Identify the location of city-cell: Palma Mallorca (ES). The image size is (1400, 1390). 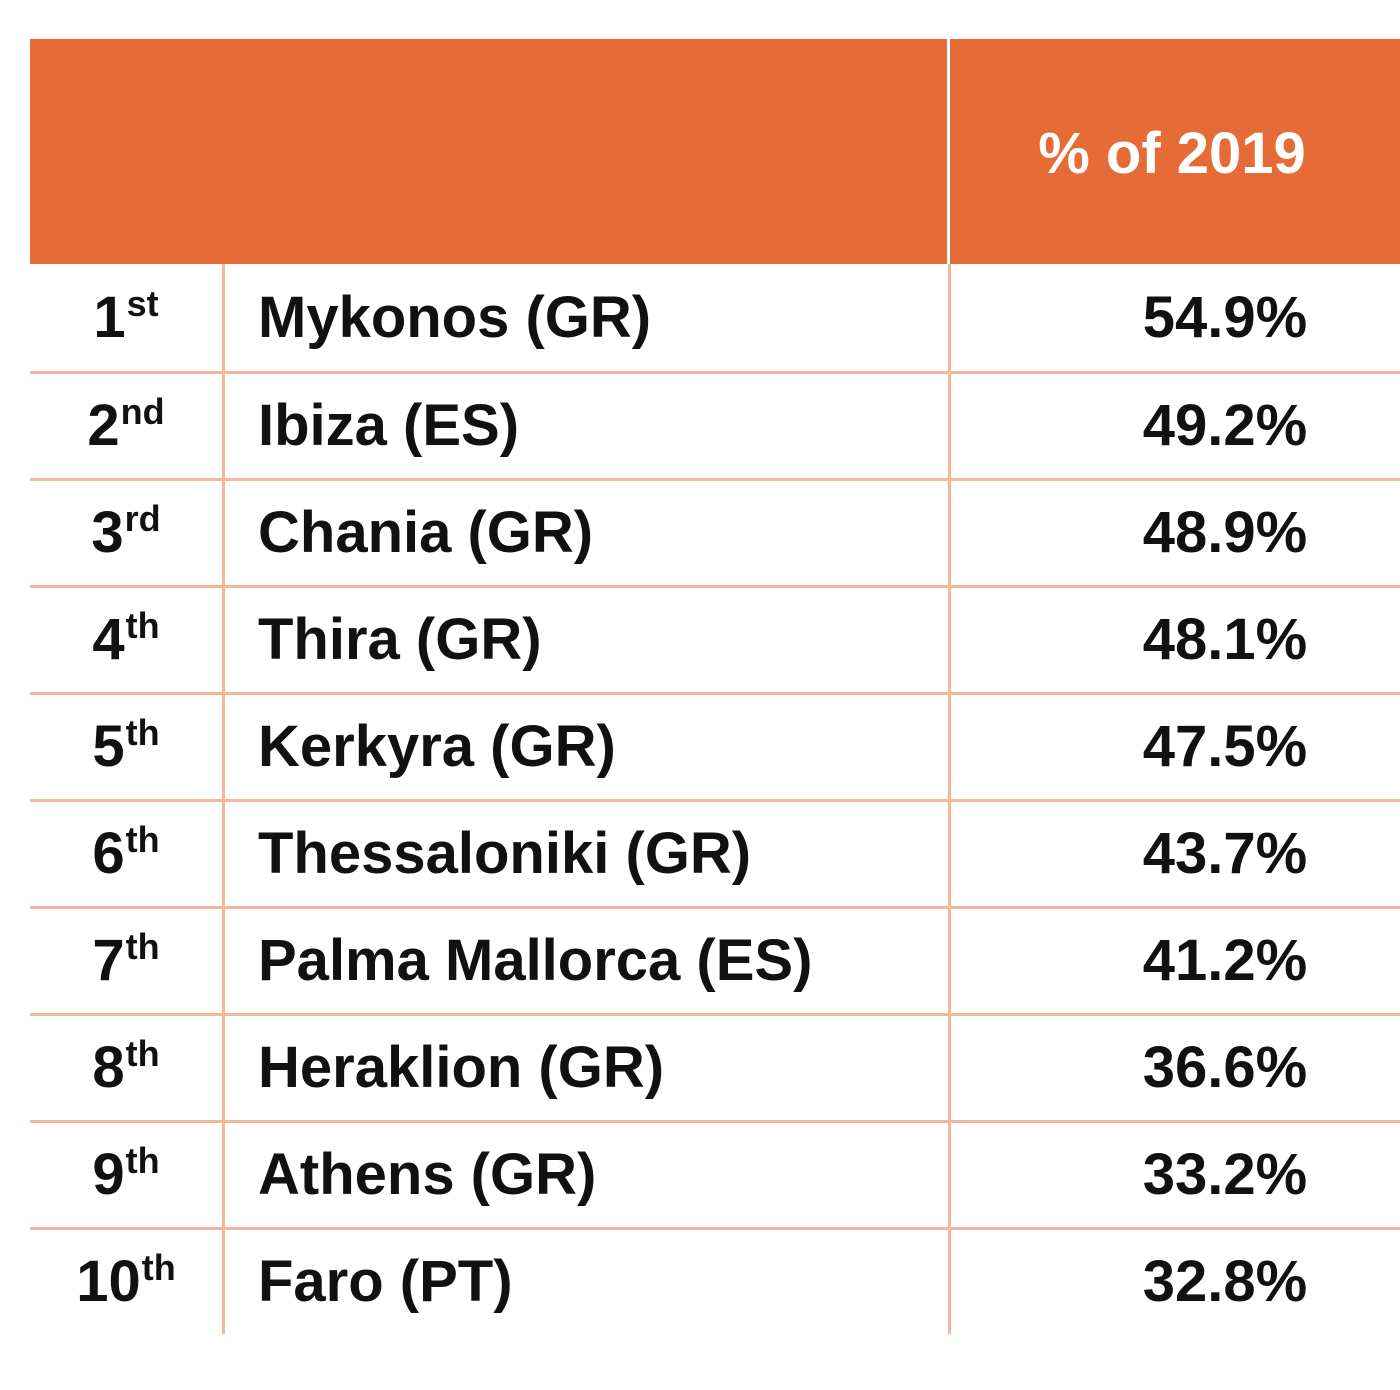
(535, 960).